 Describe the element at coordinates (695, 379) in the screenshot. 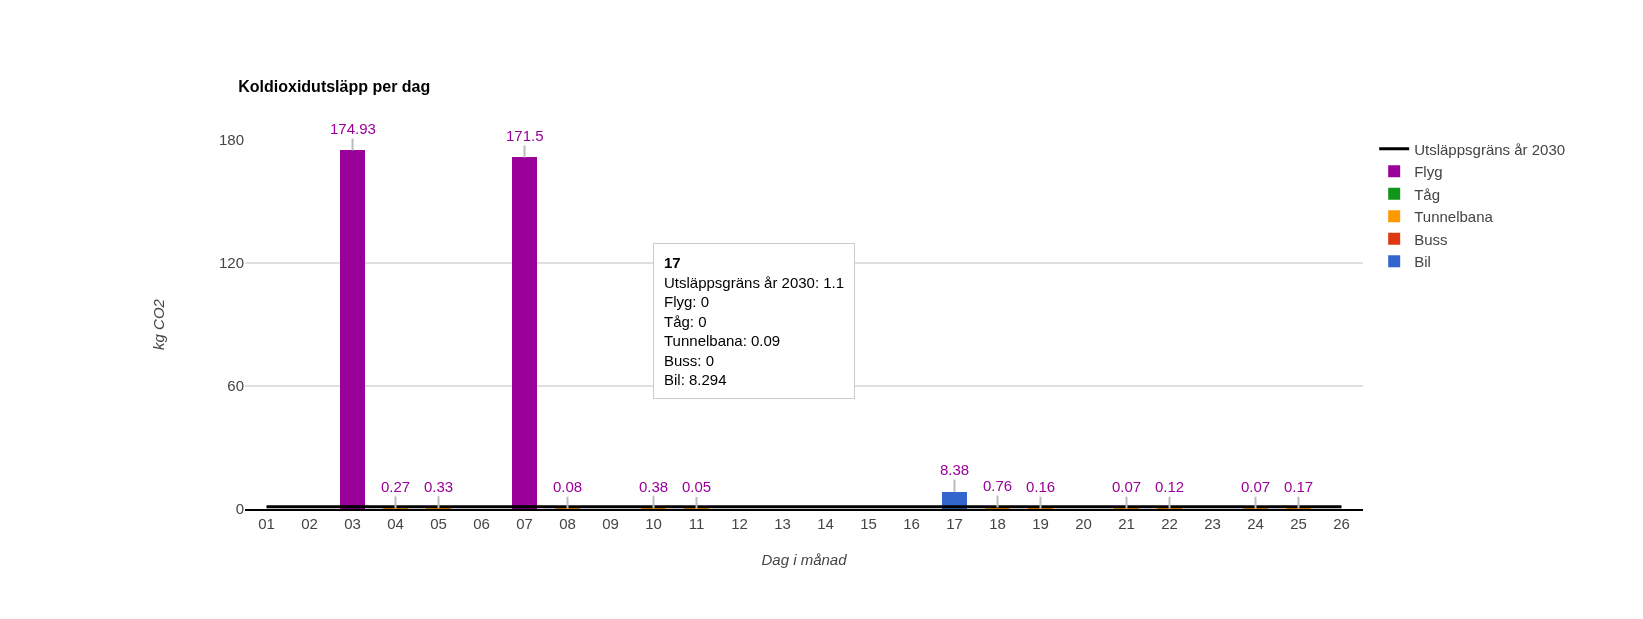

I see `annotation: Bil: 8.294` at that location.